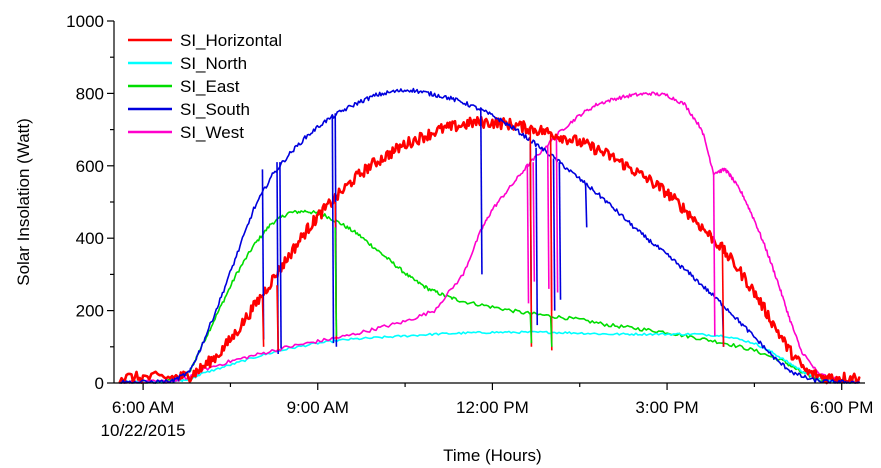 The width and height of the screenshot is (881, 468). What do you see at coordinates (210, 86) in the screenshot?
I see `legend-label: SI_East` at bounding box center [210, 86].